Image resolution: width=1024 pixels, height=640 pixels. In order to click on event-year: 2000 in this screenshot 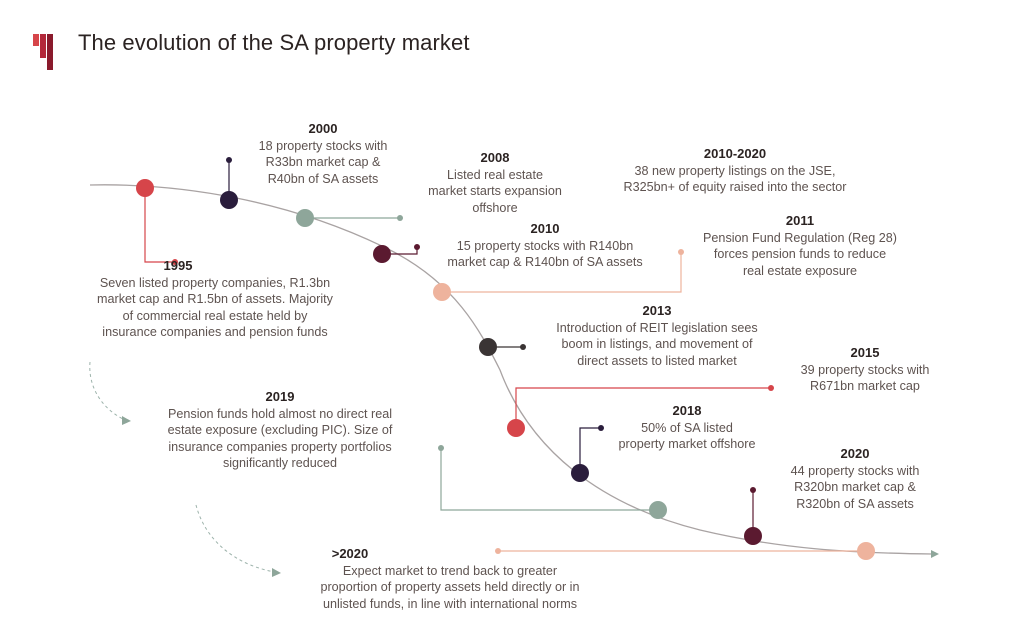, I will do `click(323, 128)`.